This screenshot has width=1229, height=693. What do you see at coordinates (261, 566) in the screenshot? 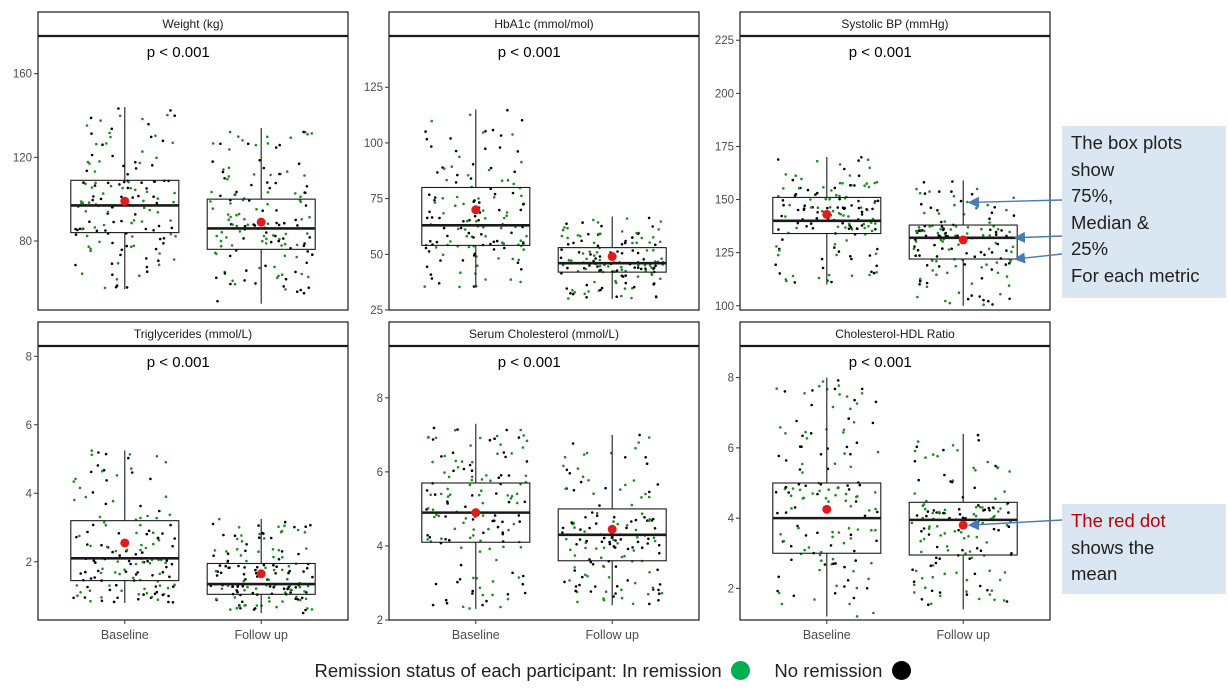
I see `box-follow-up` at bounding box center [261, 566].